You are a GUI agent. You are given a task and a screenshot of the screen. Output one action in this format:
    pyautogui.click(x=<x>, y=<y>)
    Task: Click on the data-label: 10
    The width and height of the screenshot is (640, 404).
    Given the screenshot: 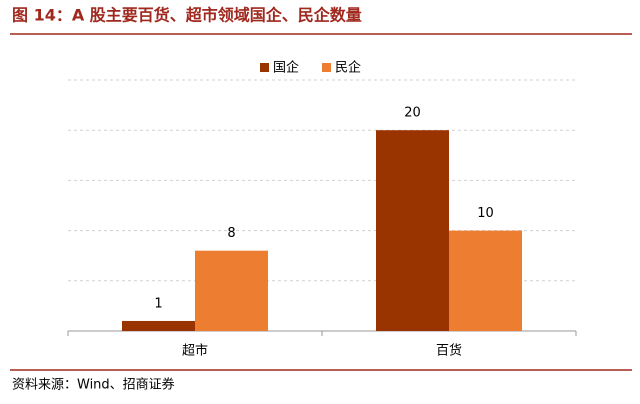 What is the action you would take?
    pyautogui.click(x=485, y=213)
    